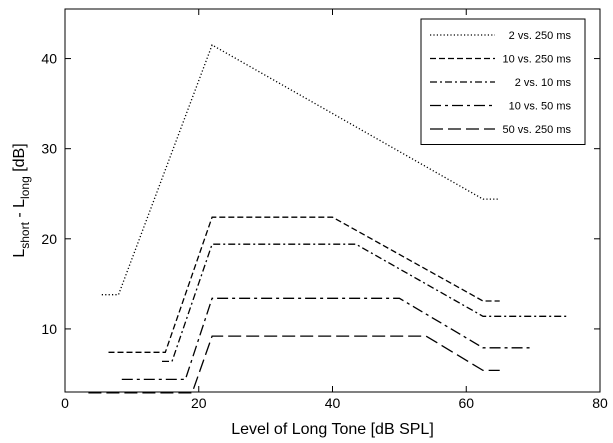  I want to click on x-tick-label: 60, so click(466, 403).